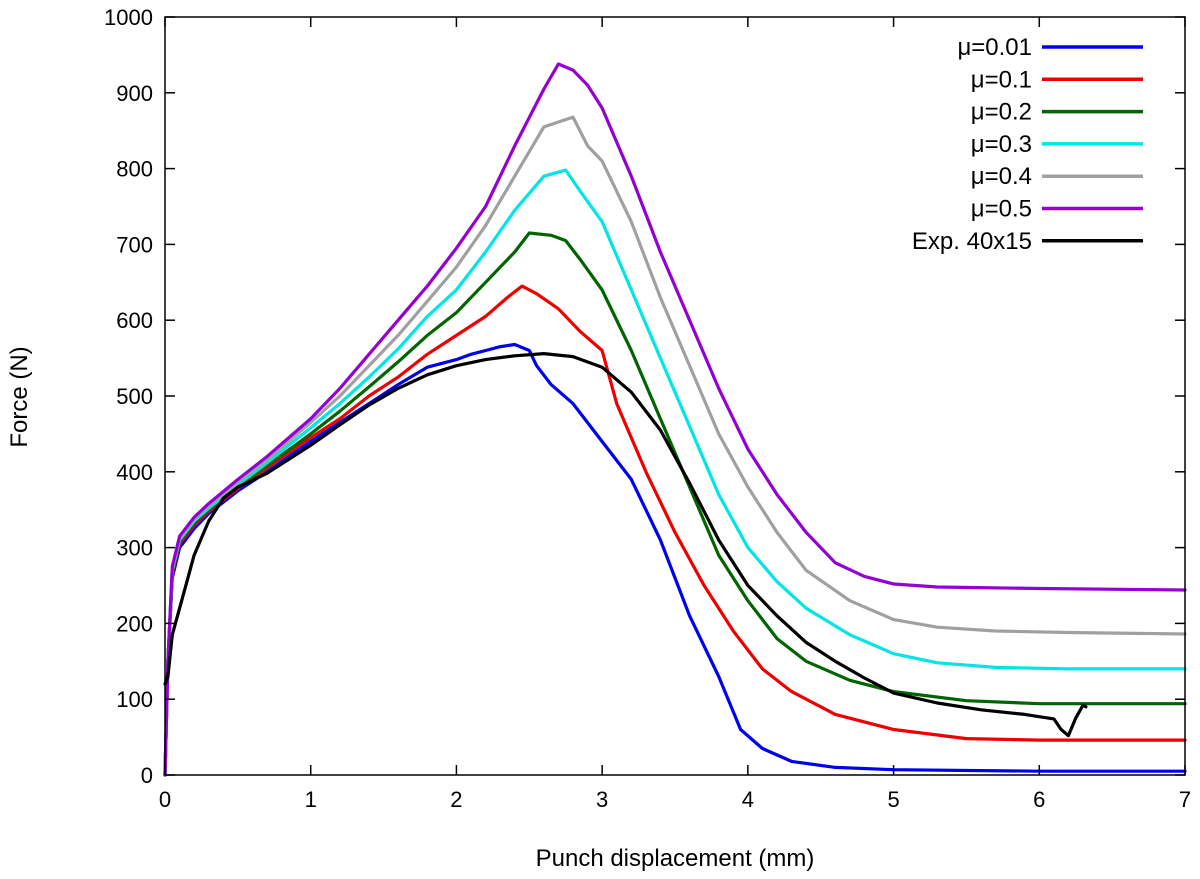 This screenshot has width=1200, height=879. Describe the element at coordinates (134, 169) in the screenshot. I see `y-tick-label: 800` at that location.